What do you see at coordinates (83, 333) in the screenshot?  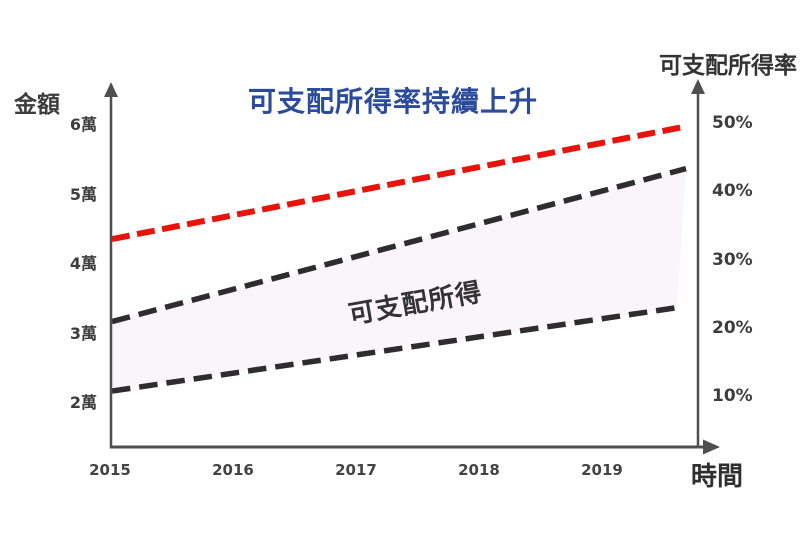 I see `left-axis-tick-label: 3萬` at bounding box center [83, 333].